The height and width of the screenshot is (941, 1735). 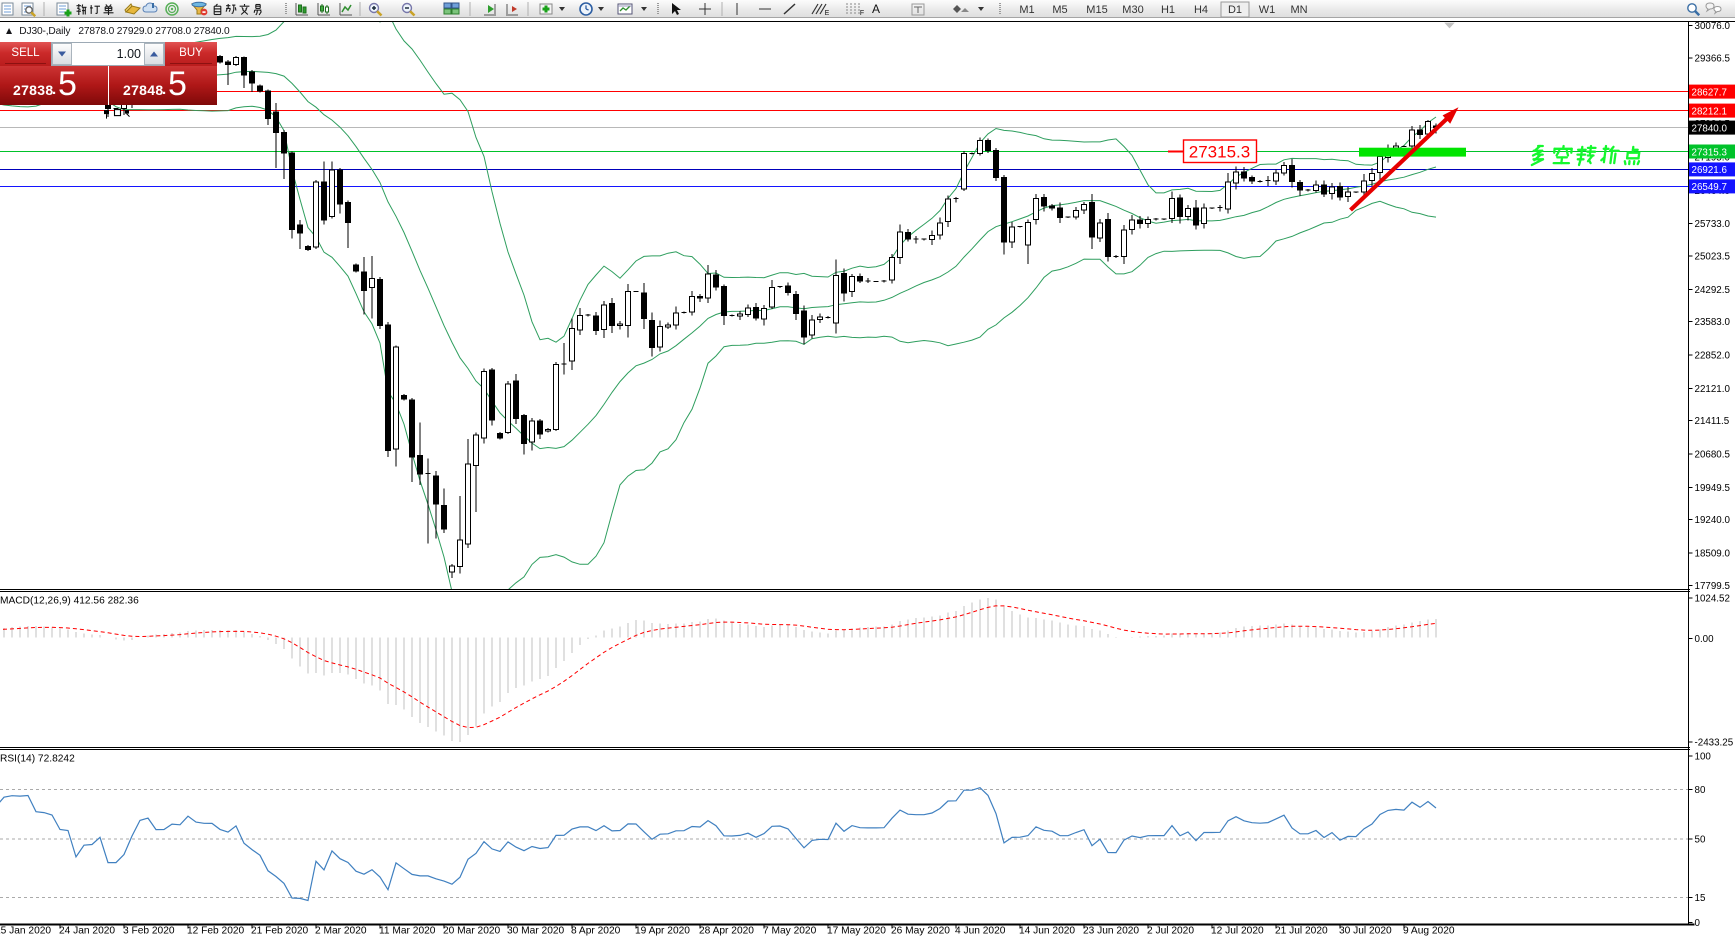 What do you see at coordinates (1713, 586) in the screenshot?
I see `svg-text: 17799.5` at bounding box center [1713, 586].